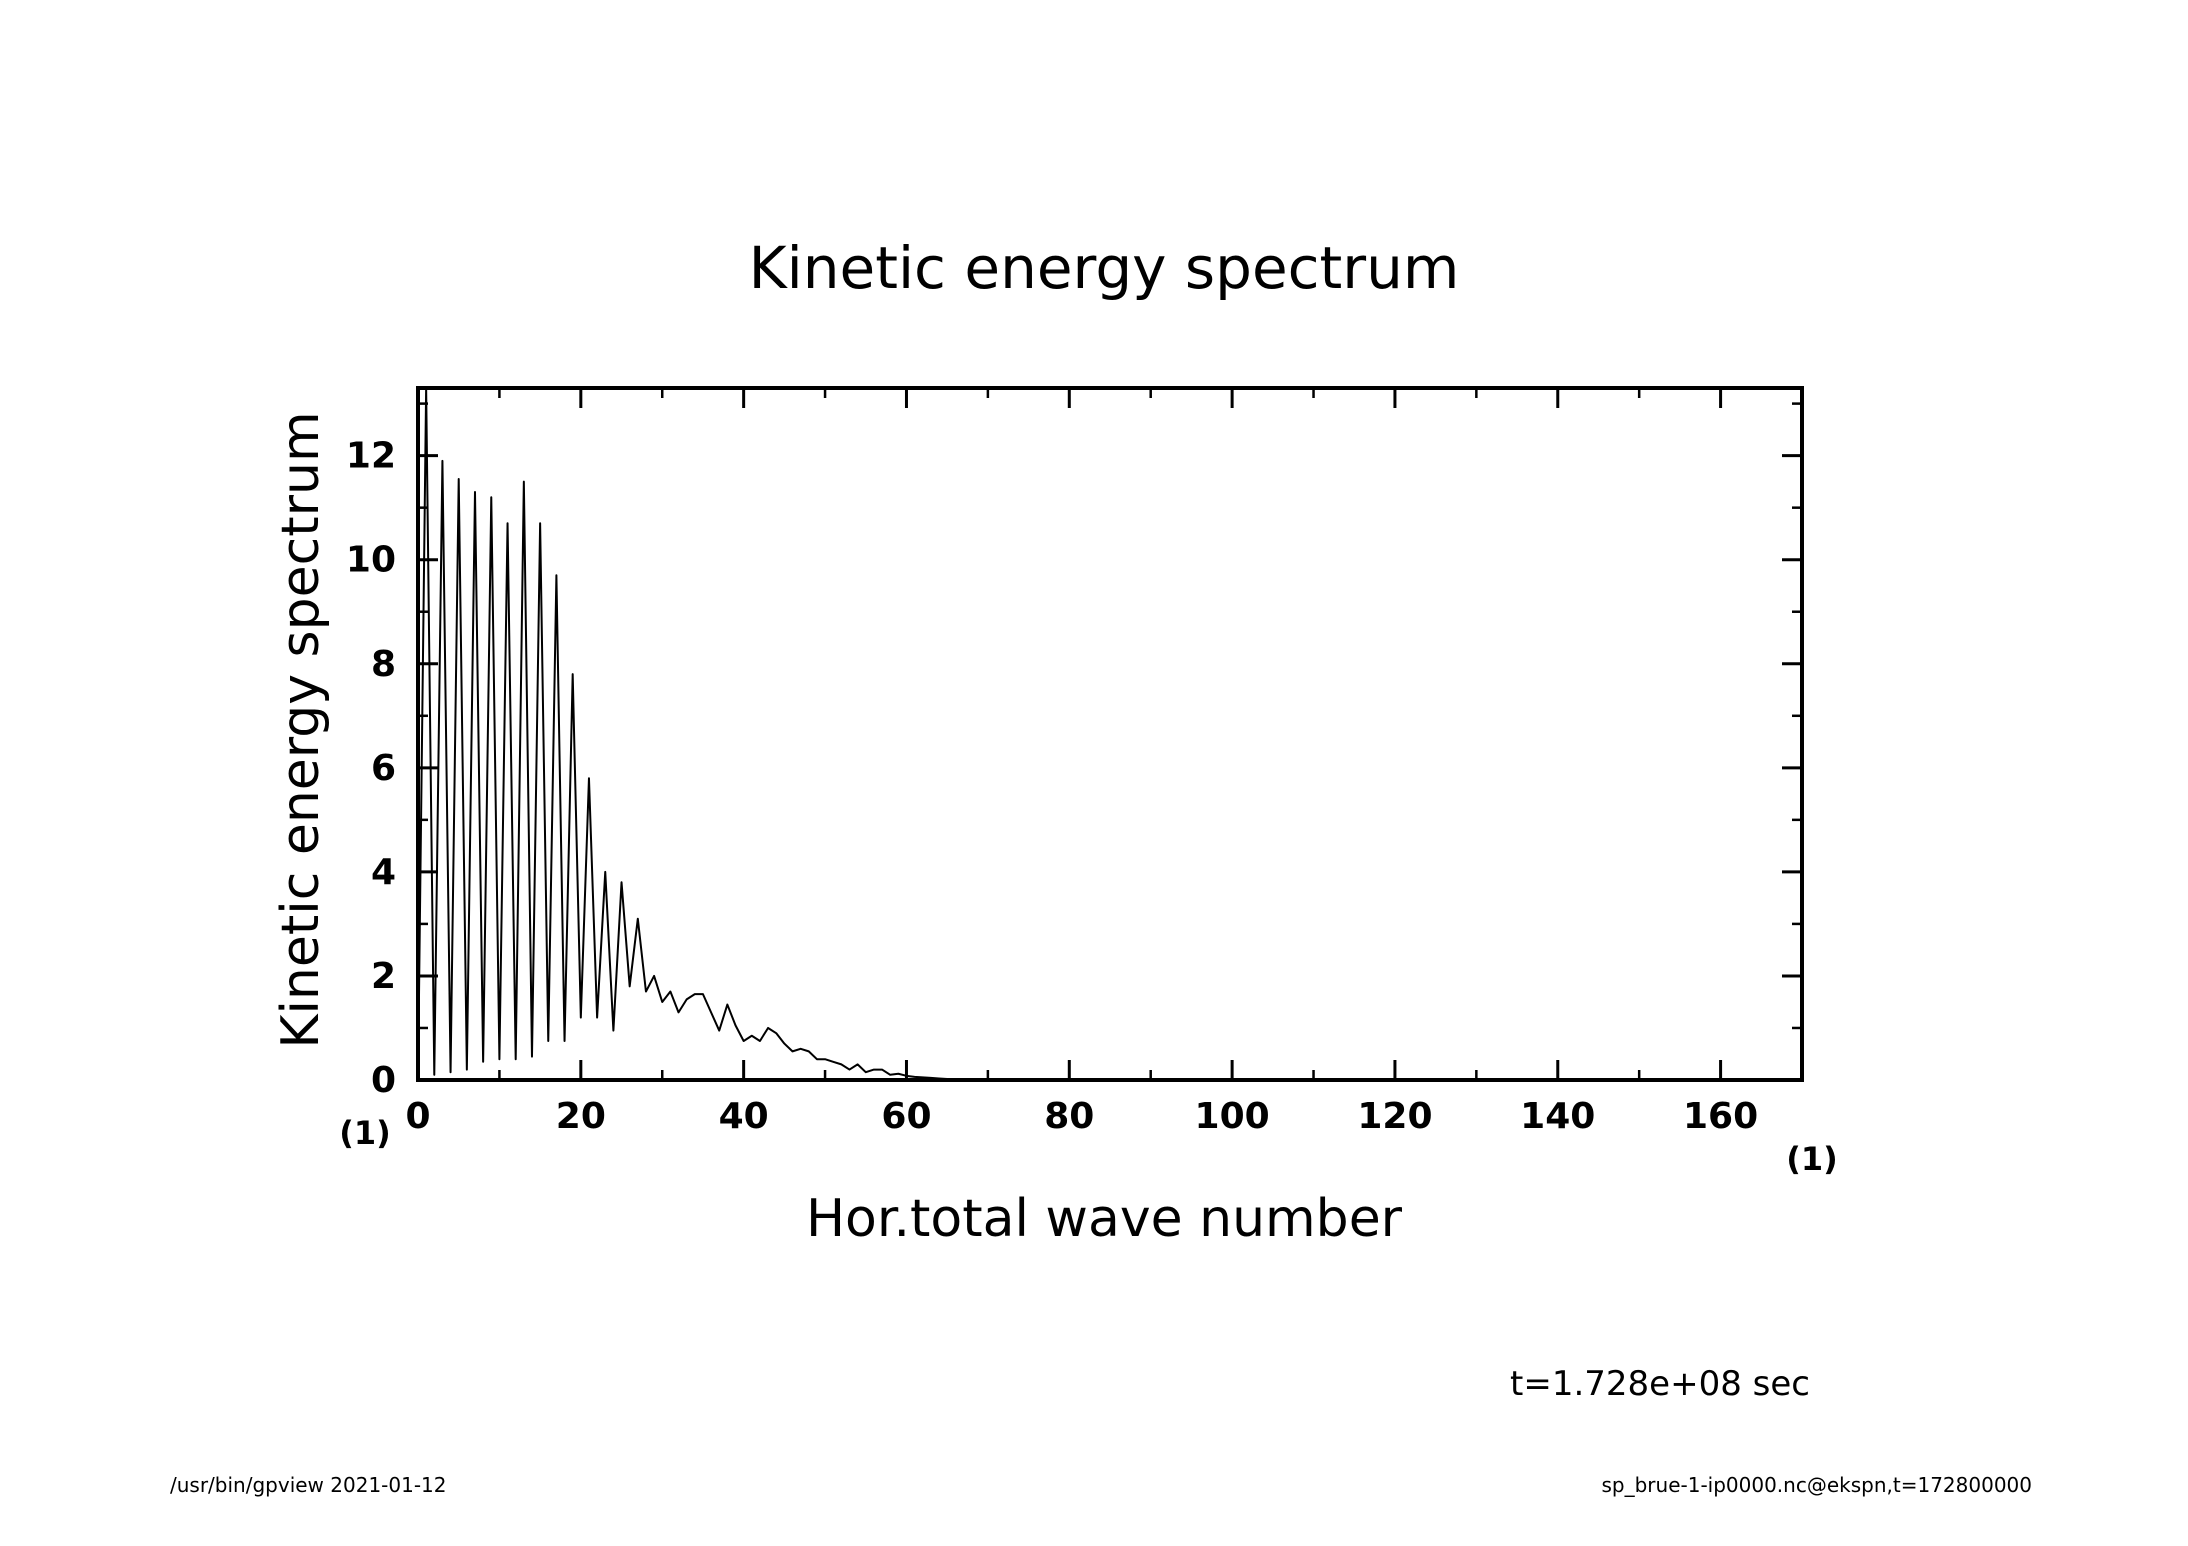 Image resolution: width=2188 pixels, height=1546 pixels. Describe the element at coordinates (744, 1116) in the screenshot. I see `x-tick-label: 40` at that location.